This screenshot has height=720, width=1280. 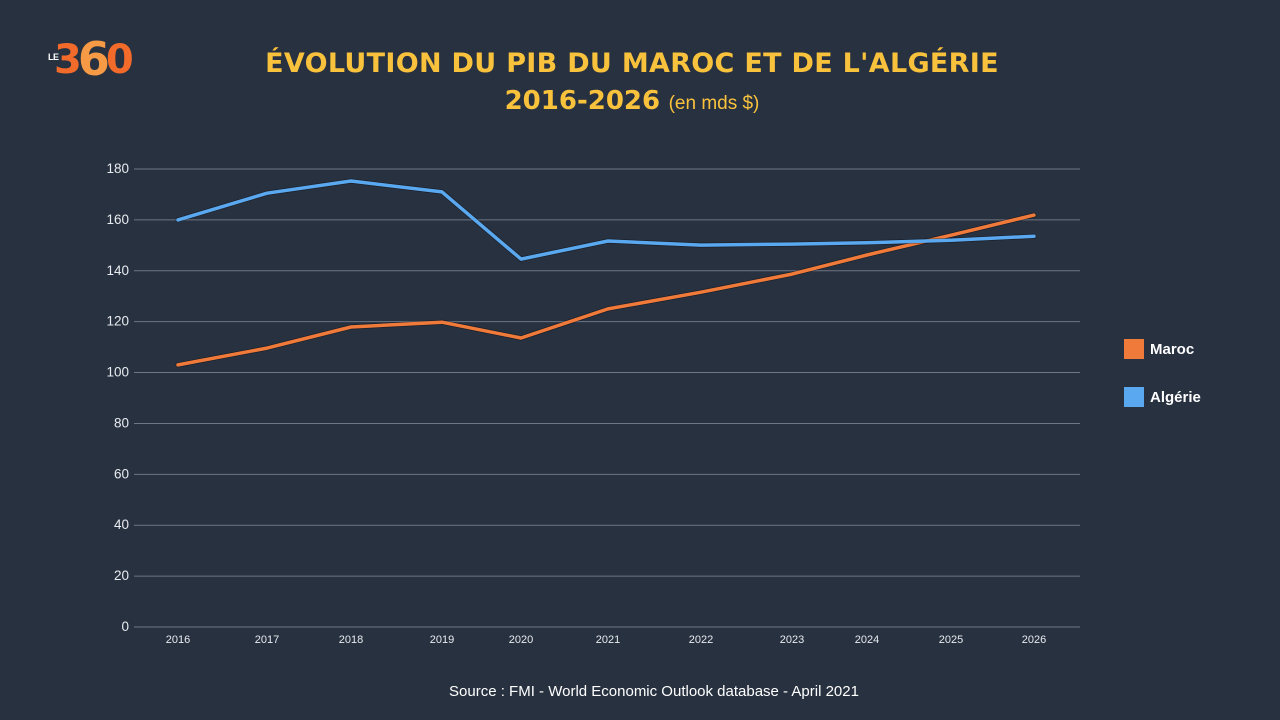 I want to click on logo-digit-6: 6, so click(x=93, y=59).